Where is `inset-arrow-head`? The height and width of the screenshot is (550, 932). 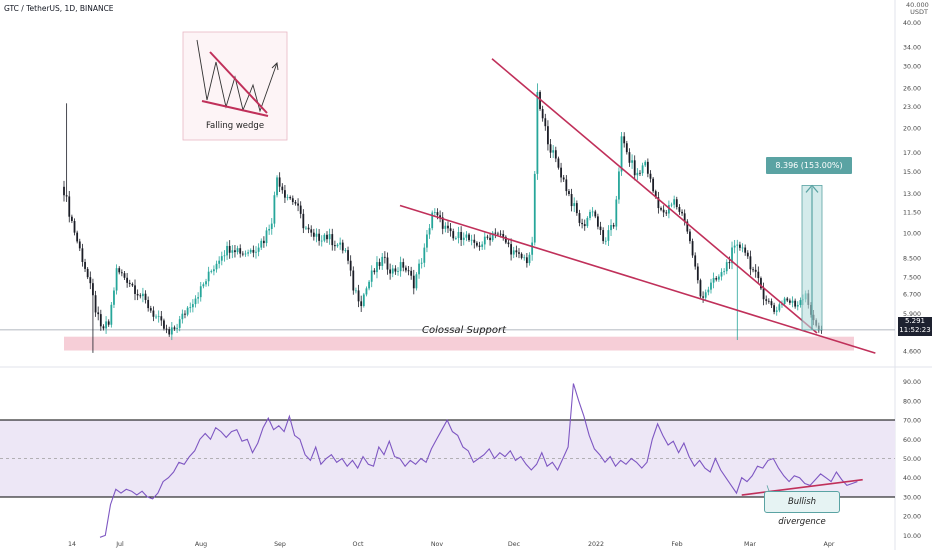 inset-arrow-head is located at coordinates (275, 66).